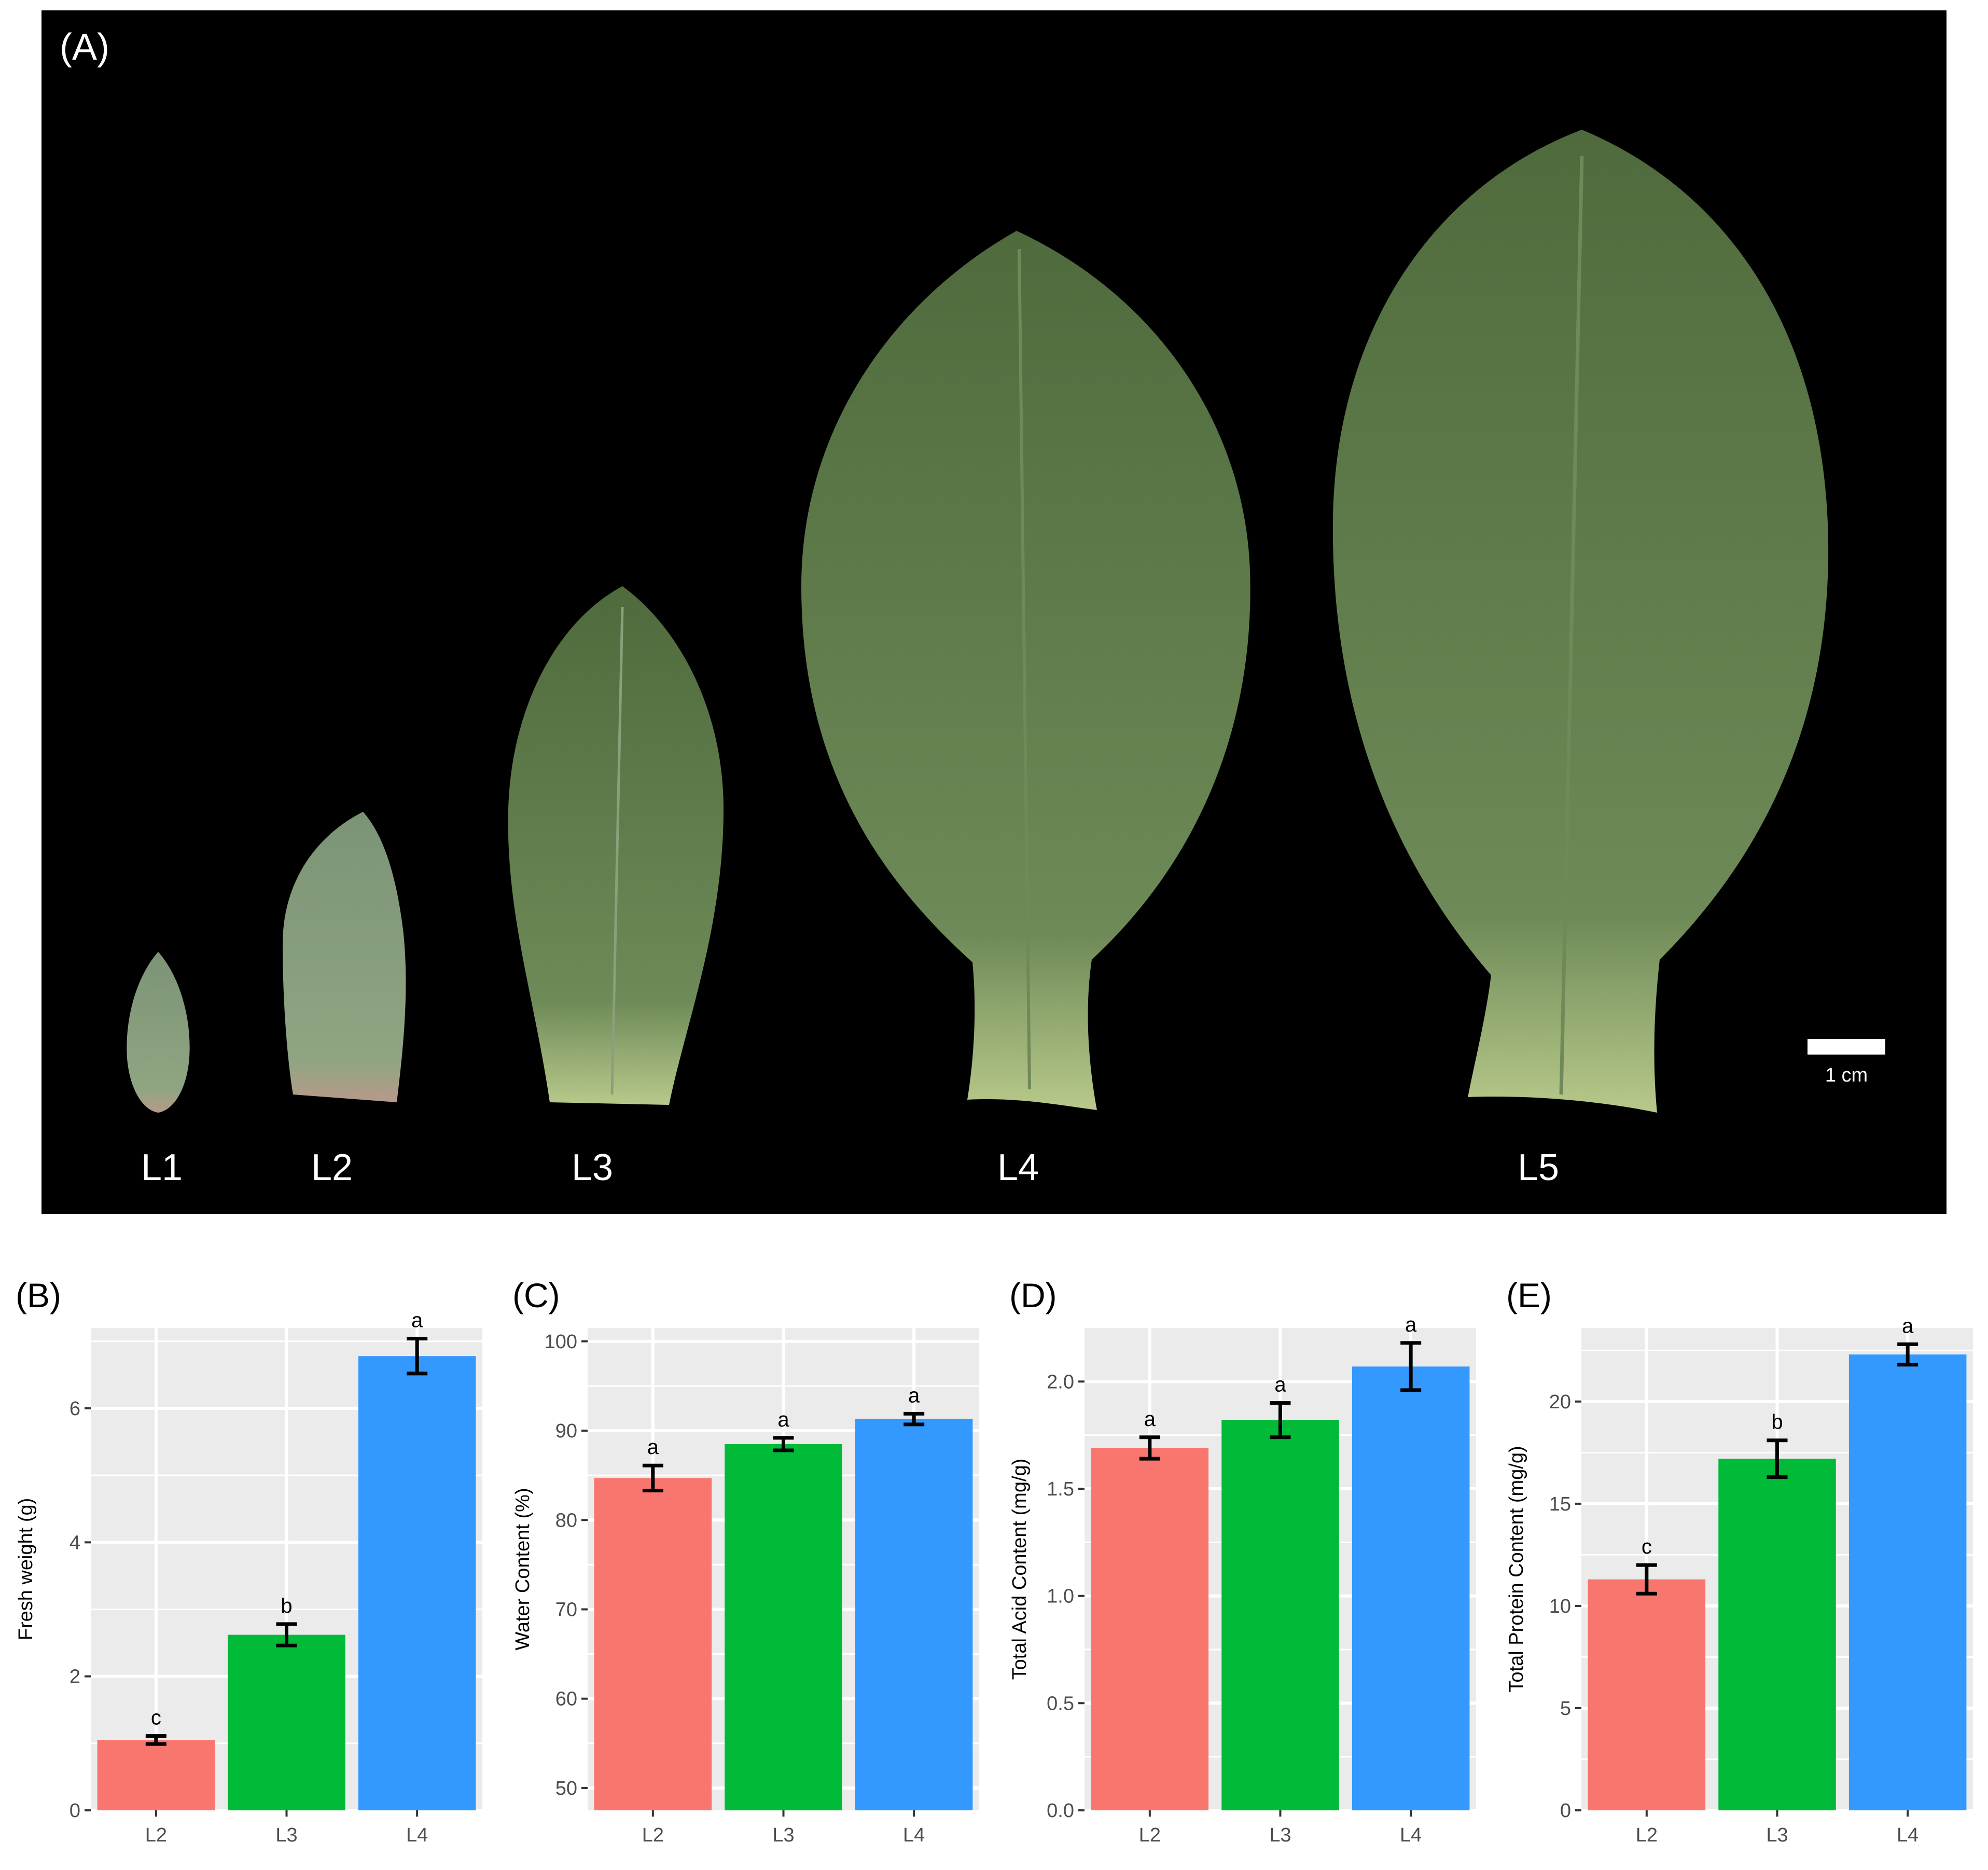 This screenshot has width=1988, height=1870. Describe the element at coordinates (1033, 1295) in the screenshot. I see `panel-label: (D)` at that location.